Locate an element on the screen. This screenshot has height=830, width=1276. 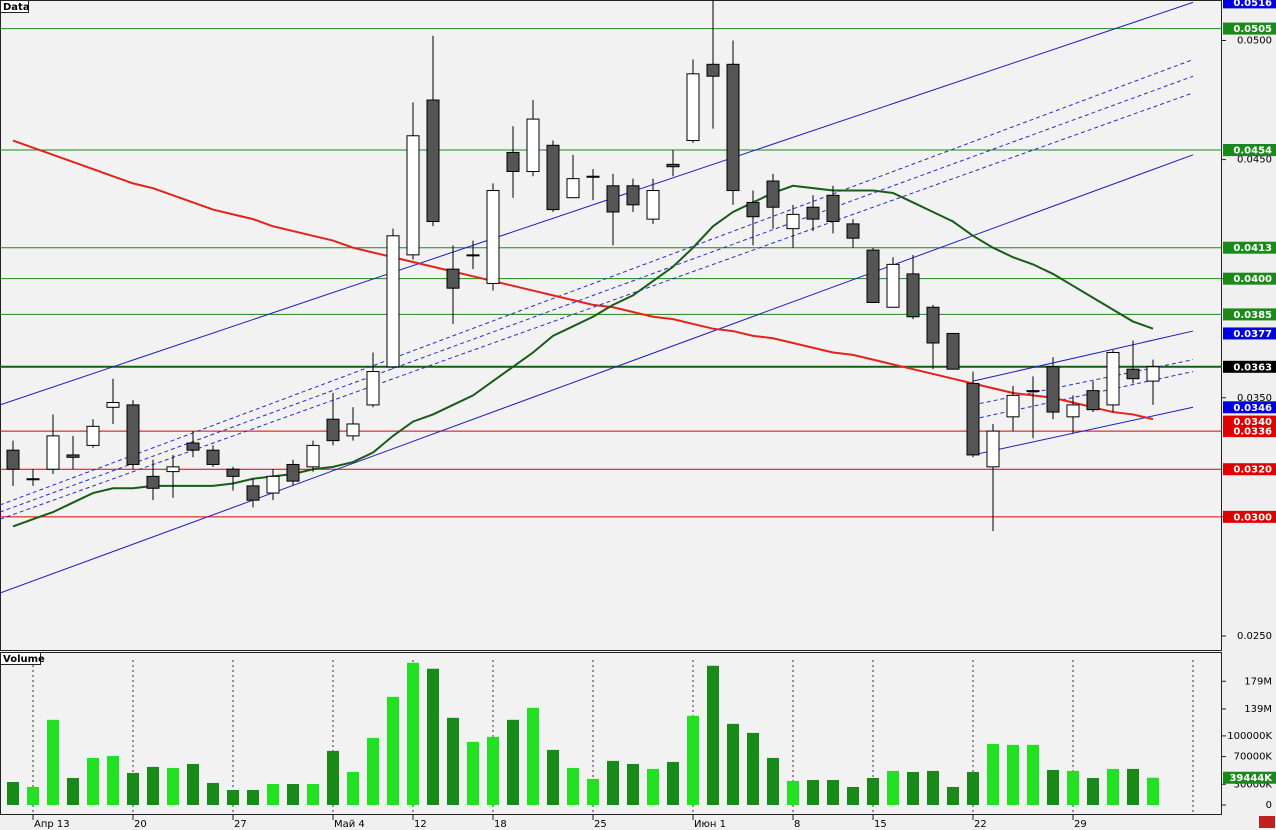
level-label: 0.0340 is located at coordinates (1252, 422).